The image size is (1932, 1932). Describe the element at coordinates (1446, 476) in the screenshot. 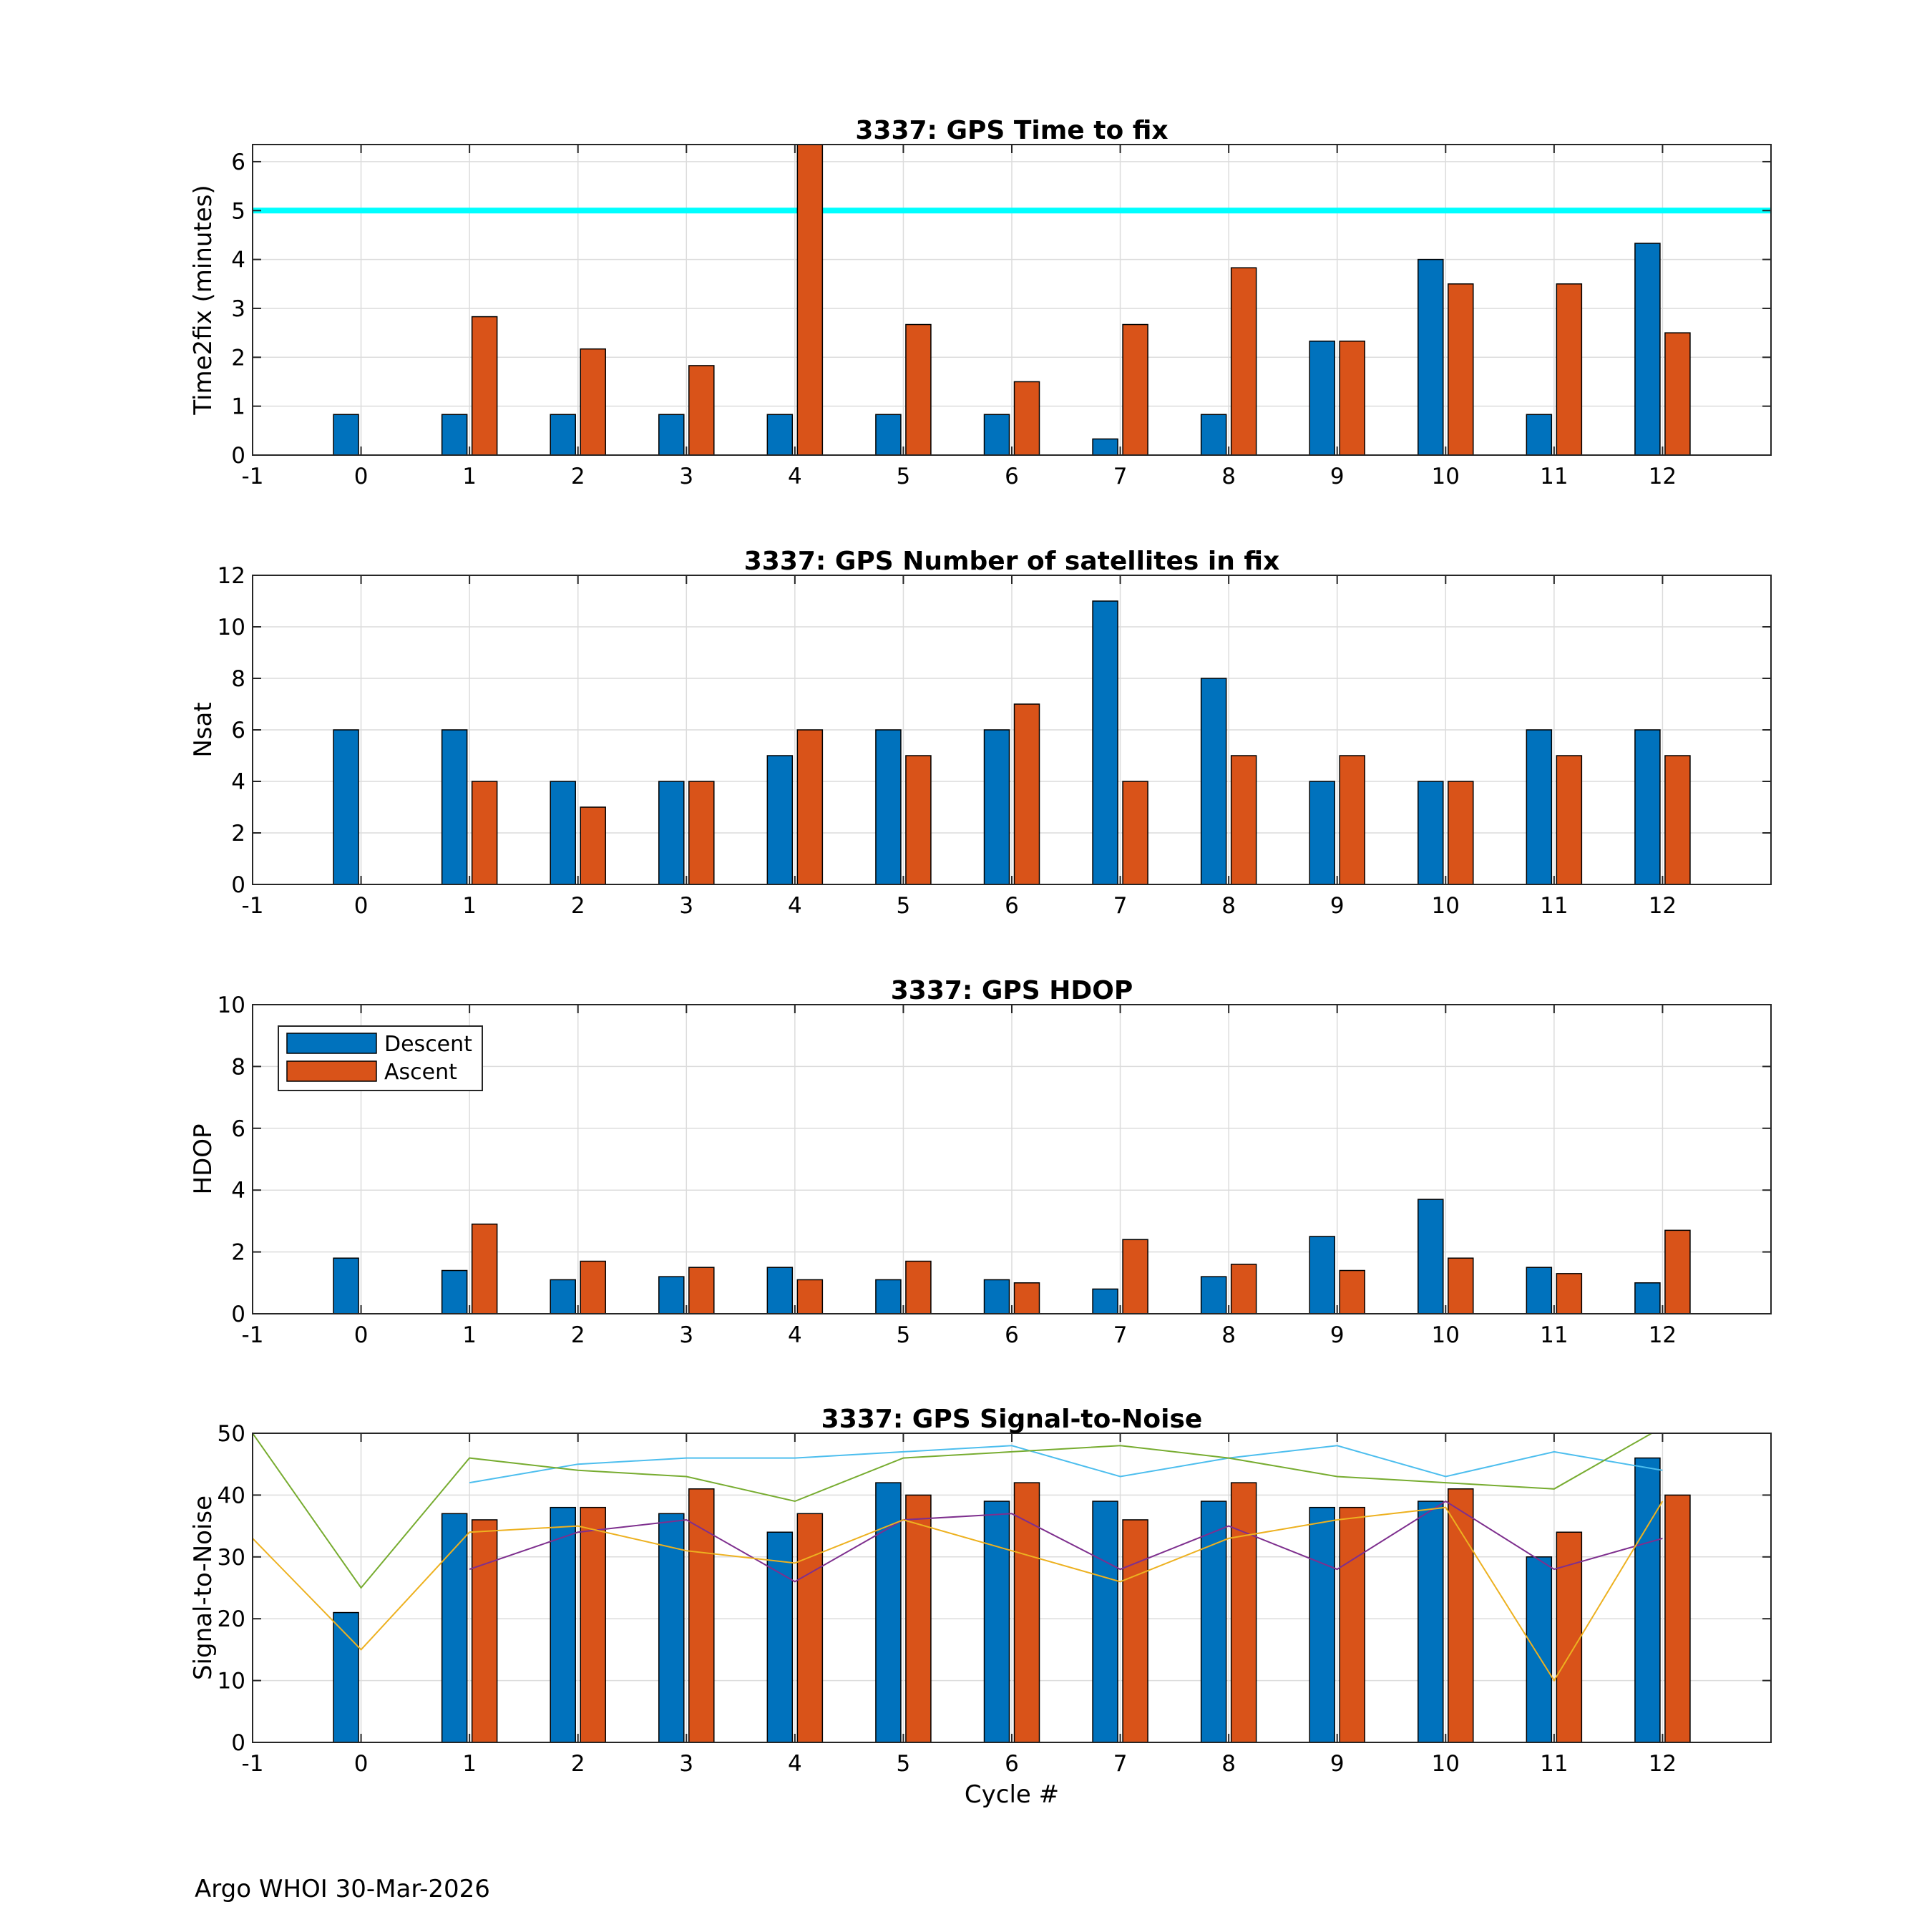

I see `x-tick-label: 10` at that location.